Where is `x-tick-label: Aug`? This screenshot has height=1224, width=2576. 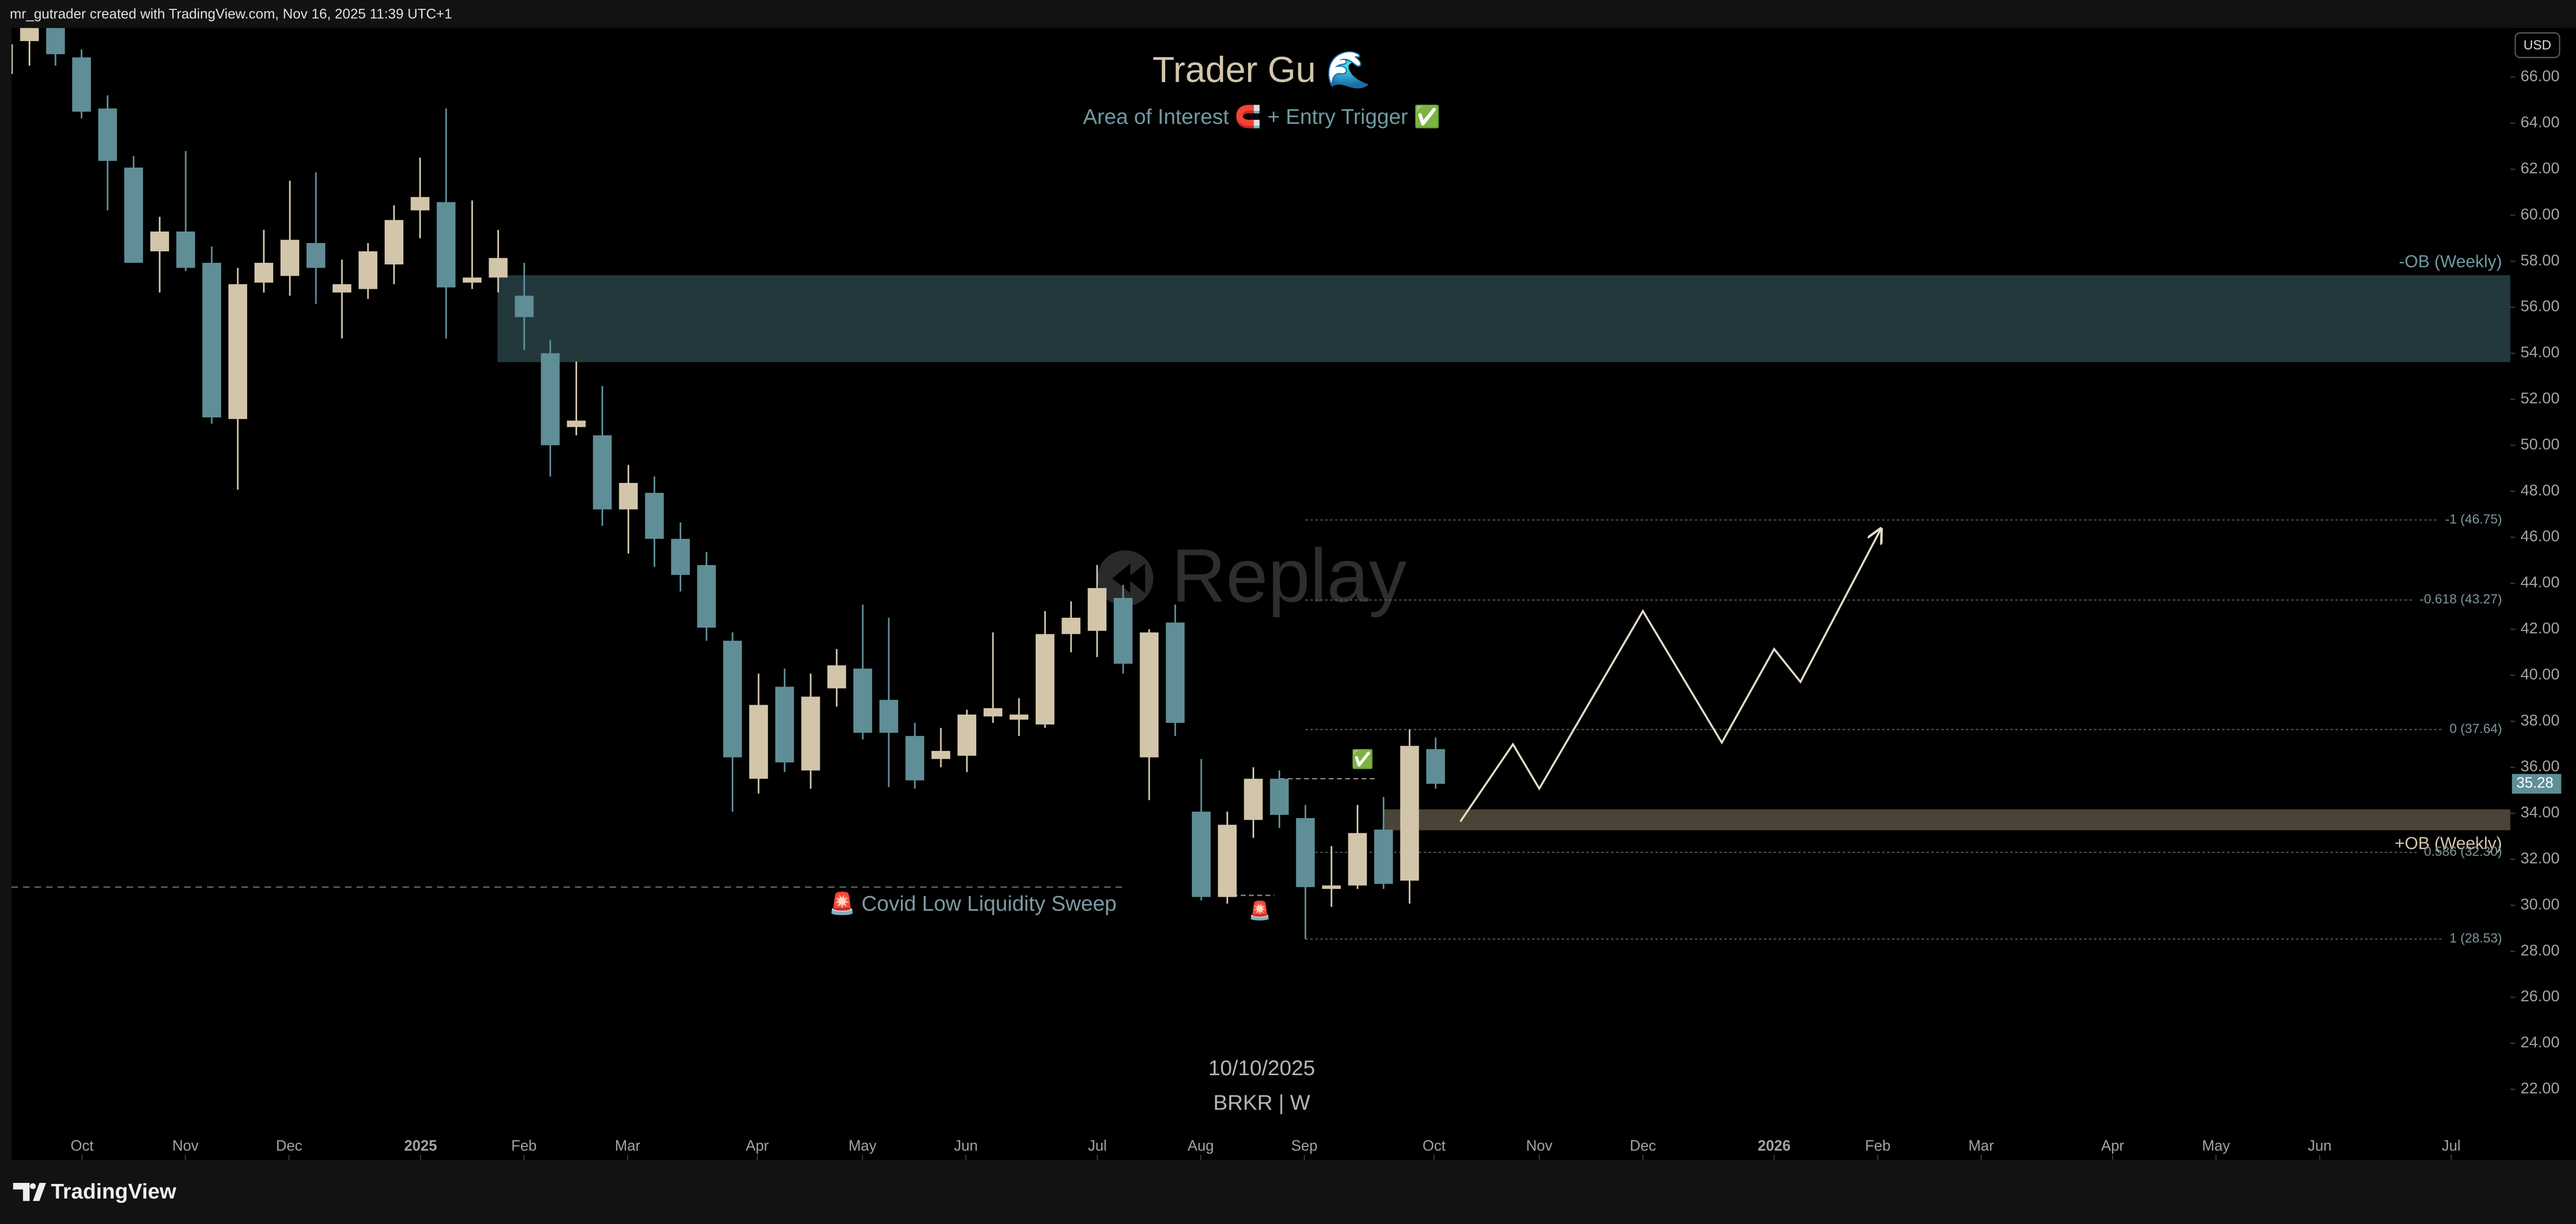 x-tick-label: Aug is located at coordinates (1201, 1146).